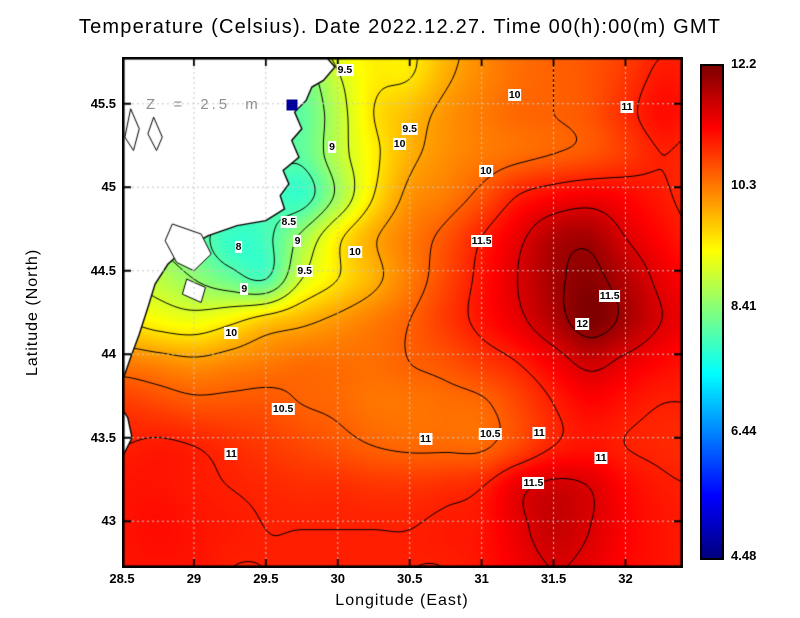 The width and height of the screenshot is (800, 618). I want to click on y-tick-label: 45, so click(108, 187).